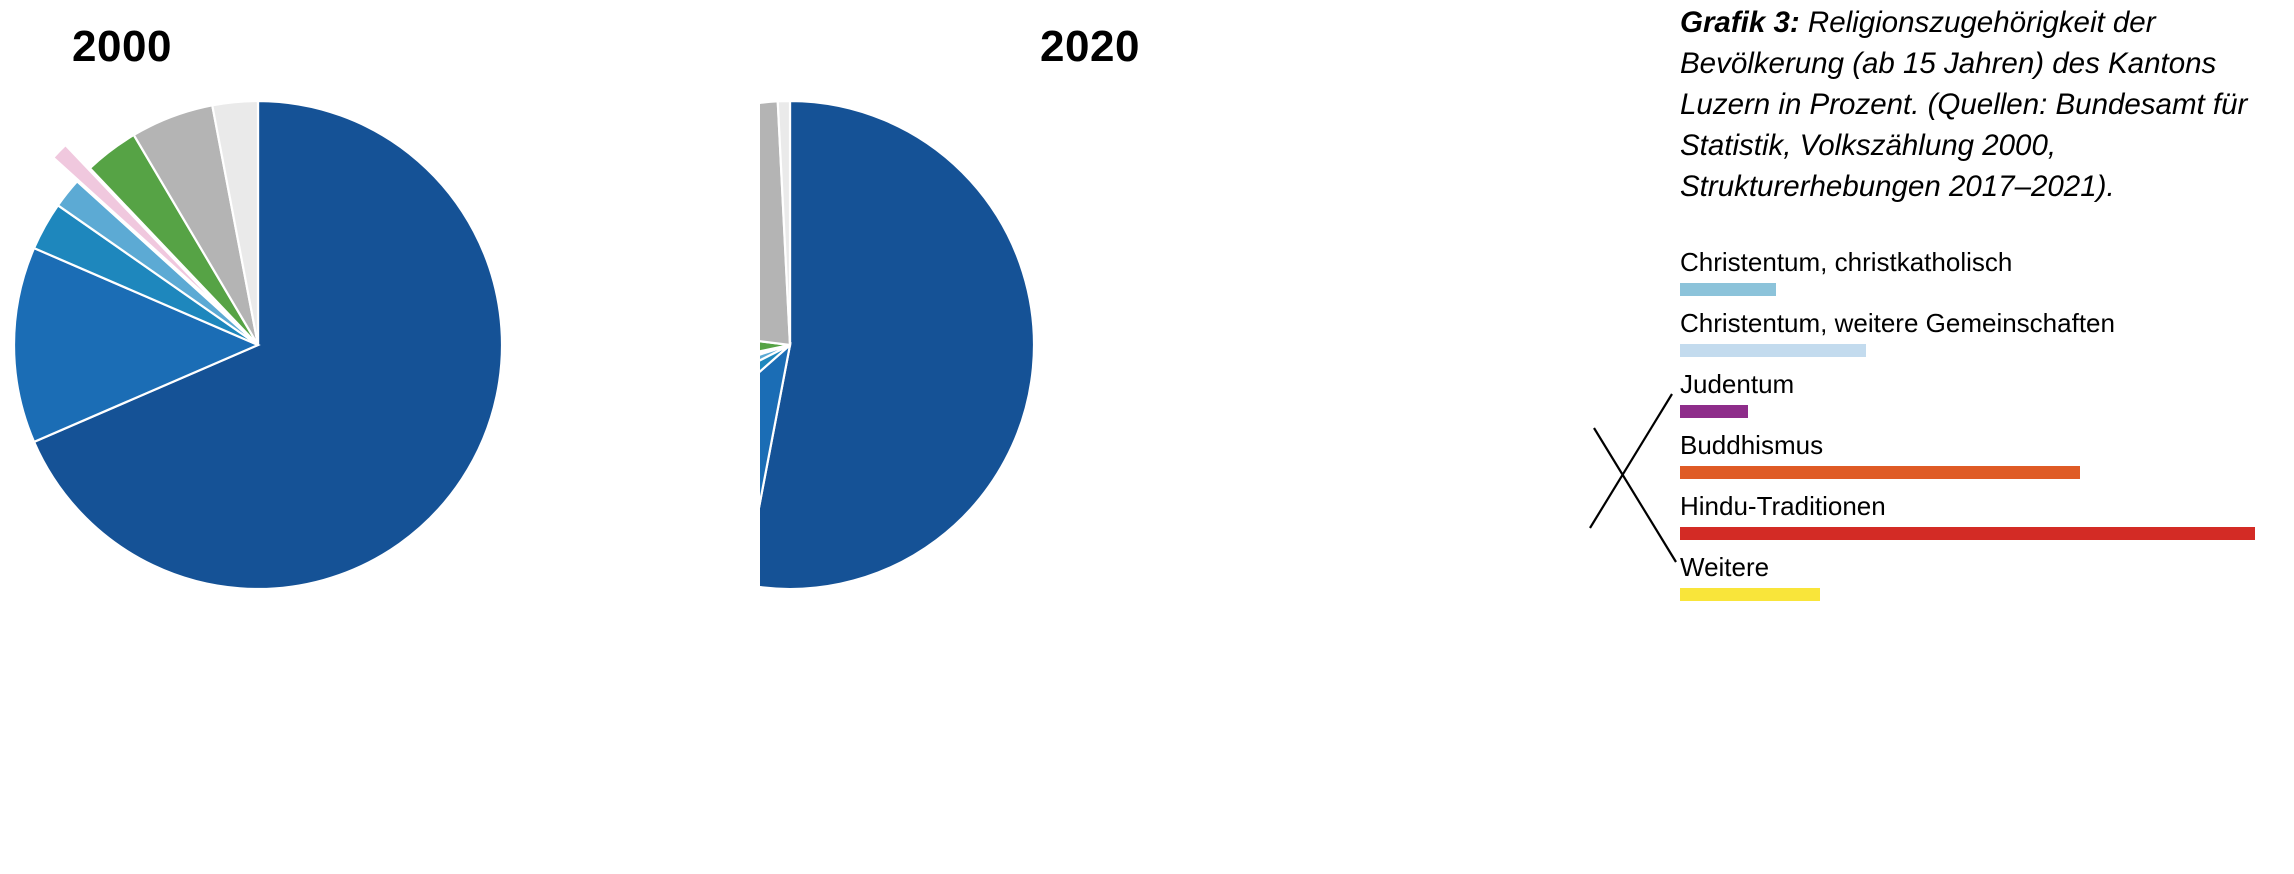  I want to click on caption-lead: Grafik 3:, so click(1740, 22).